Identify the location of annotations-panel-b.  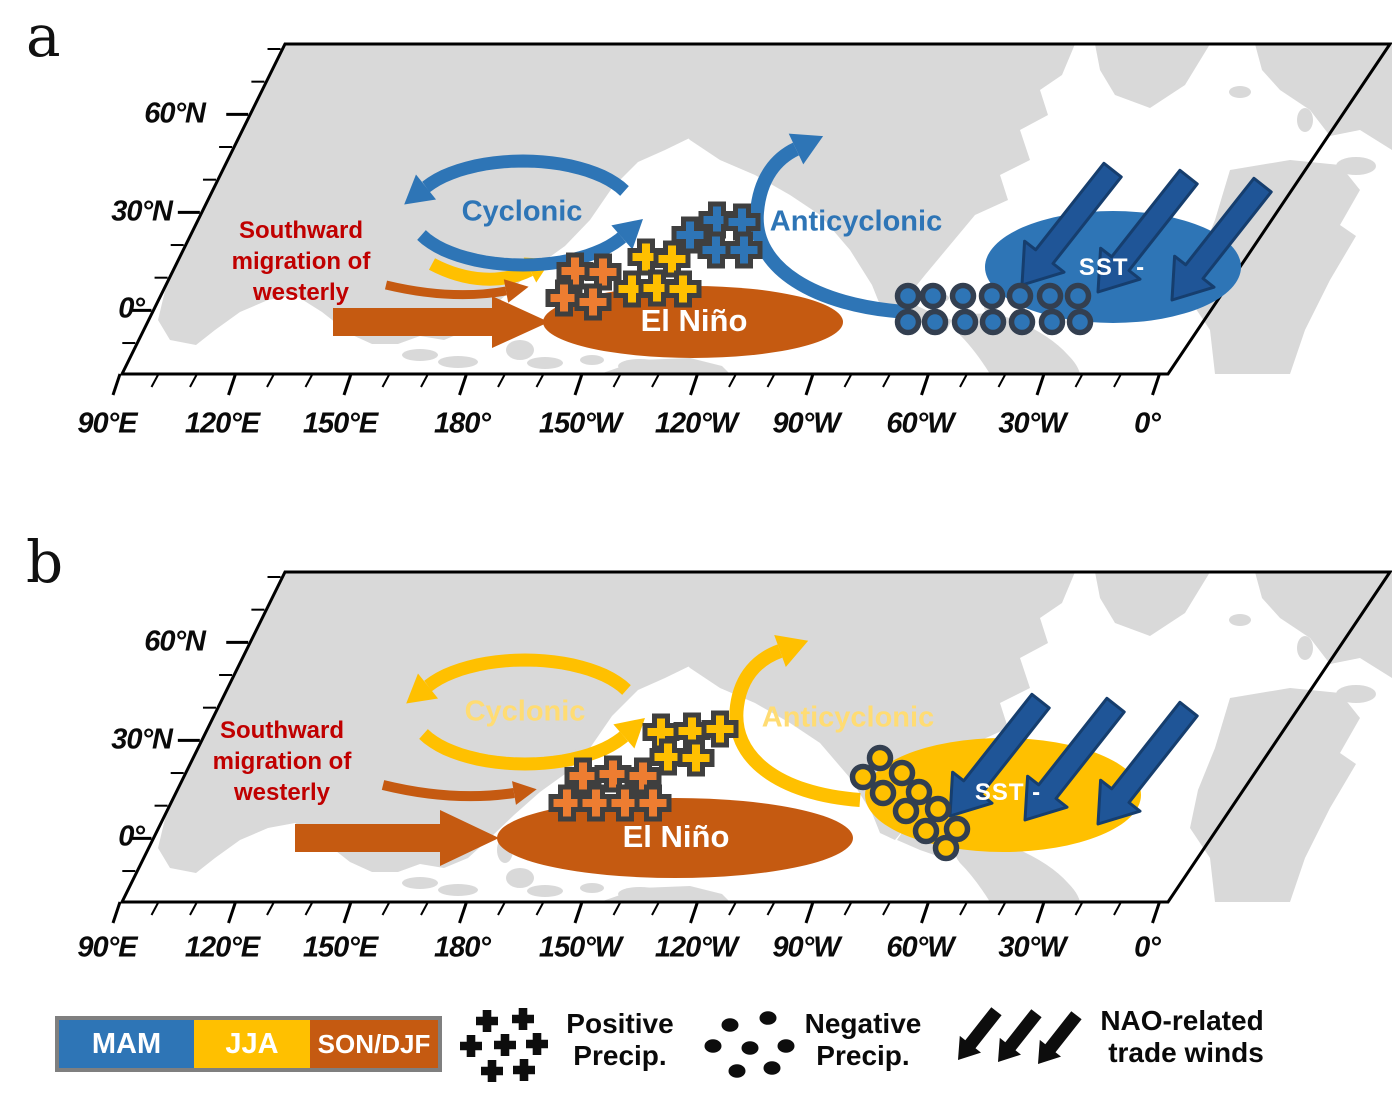
(747, 756).